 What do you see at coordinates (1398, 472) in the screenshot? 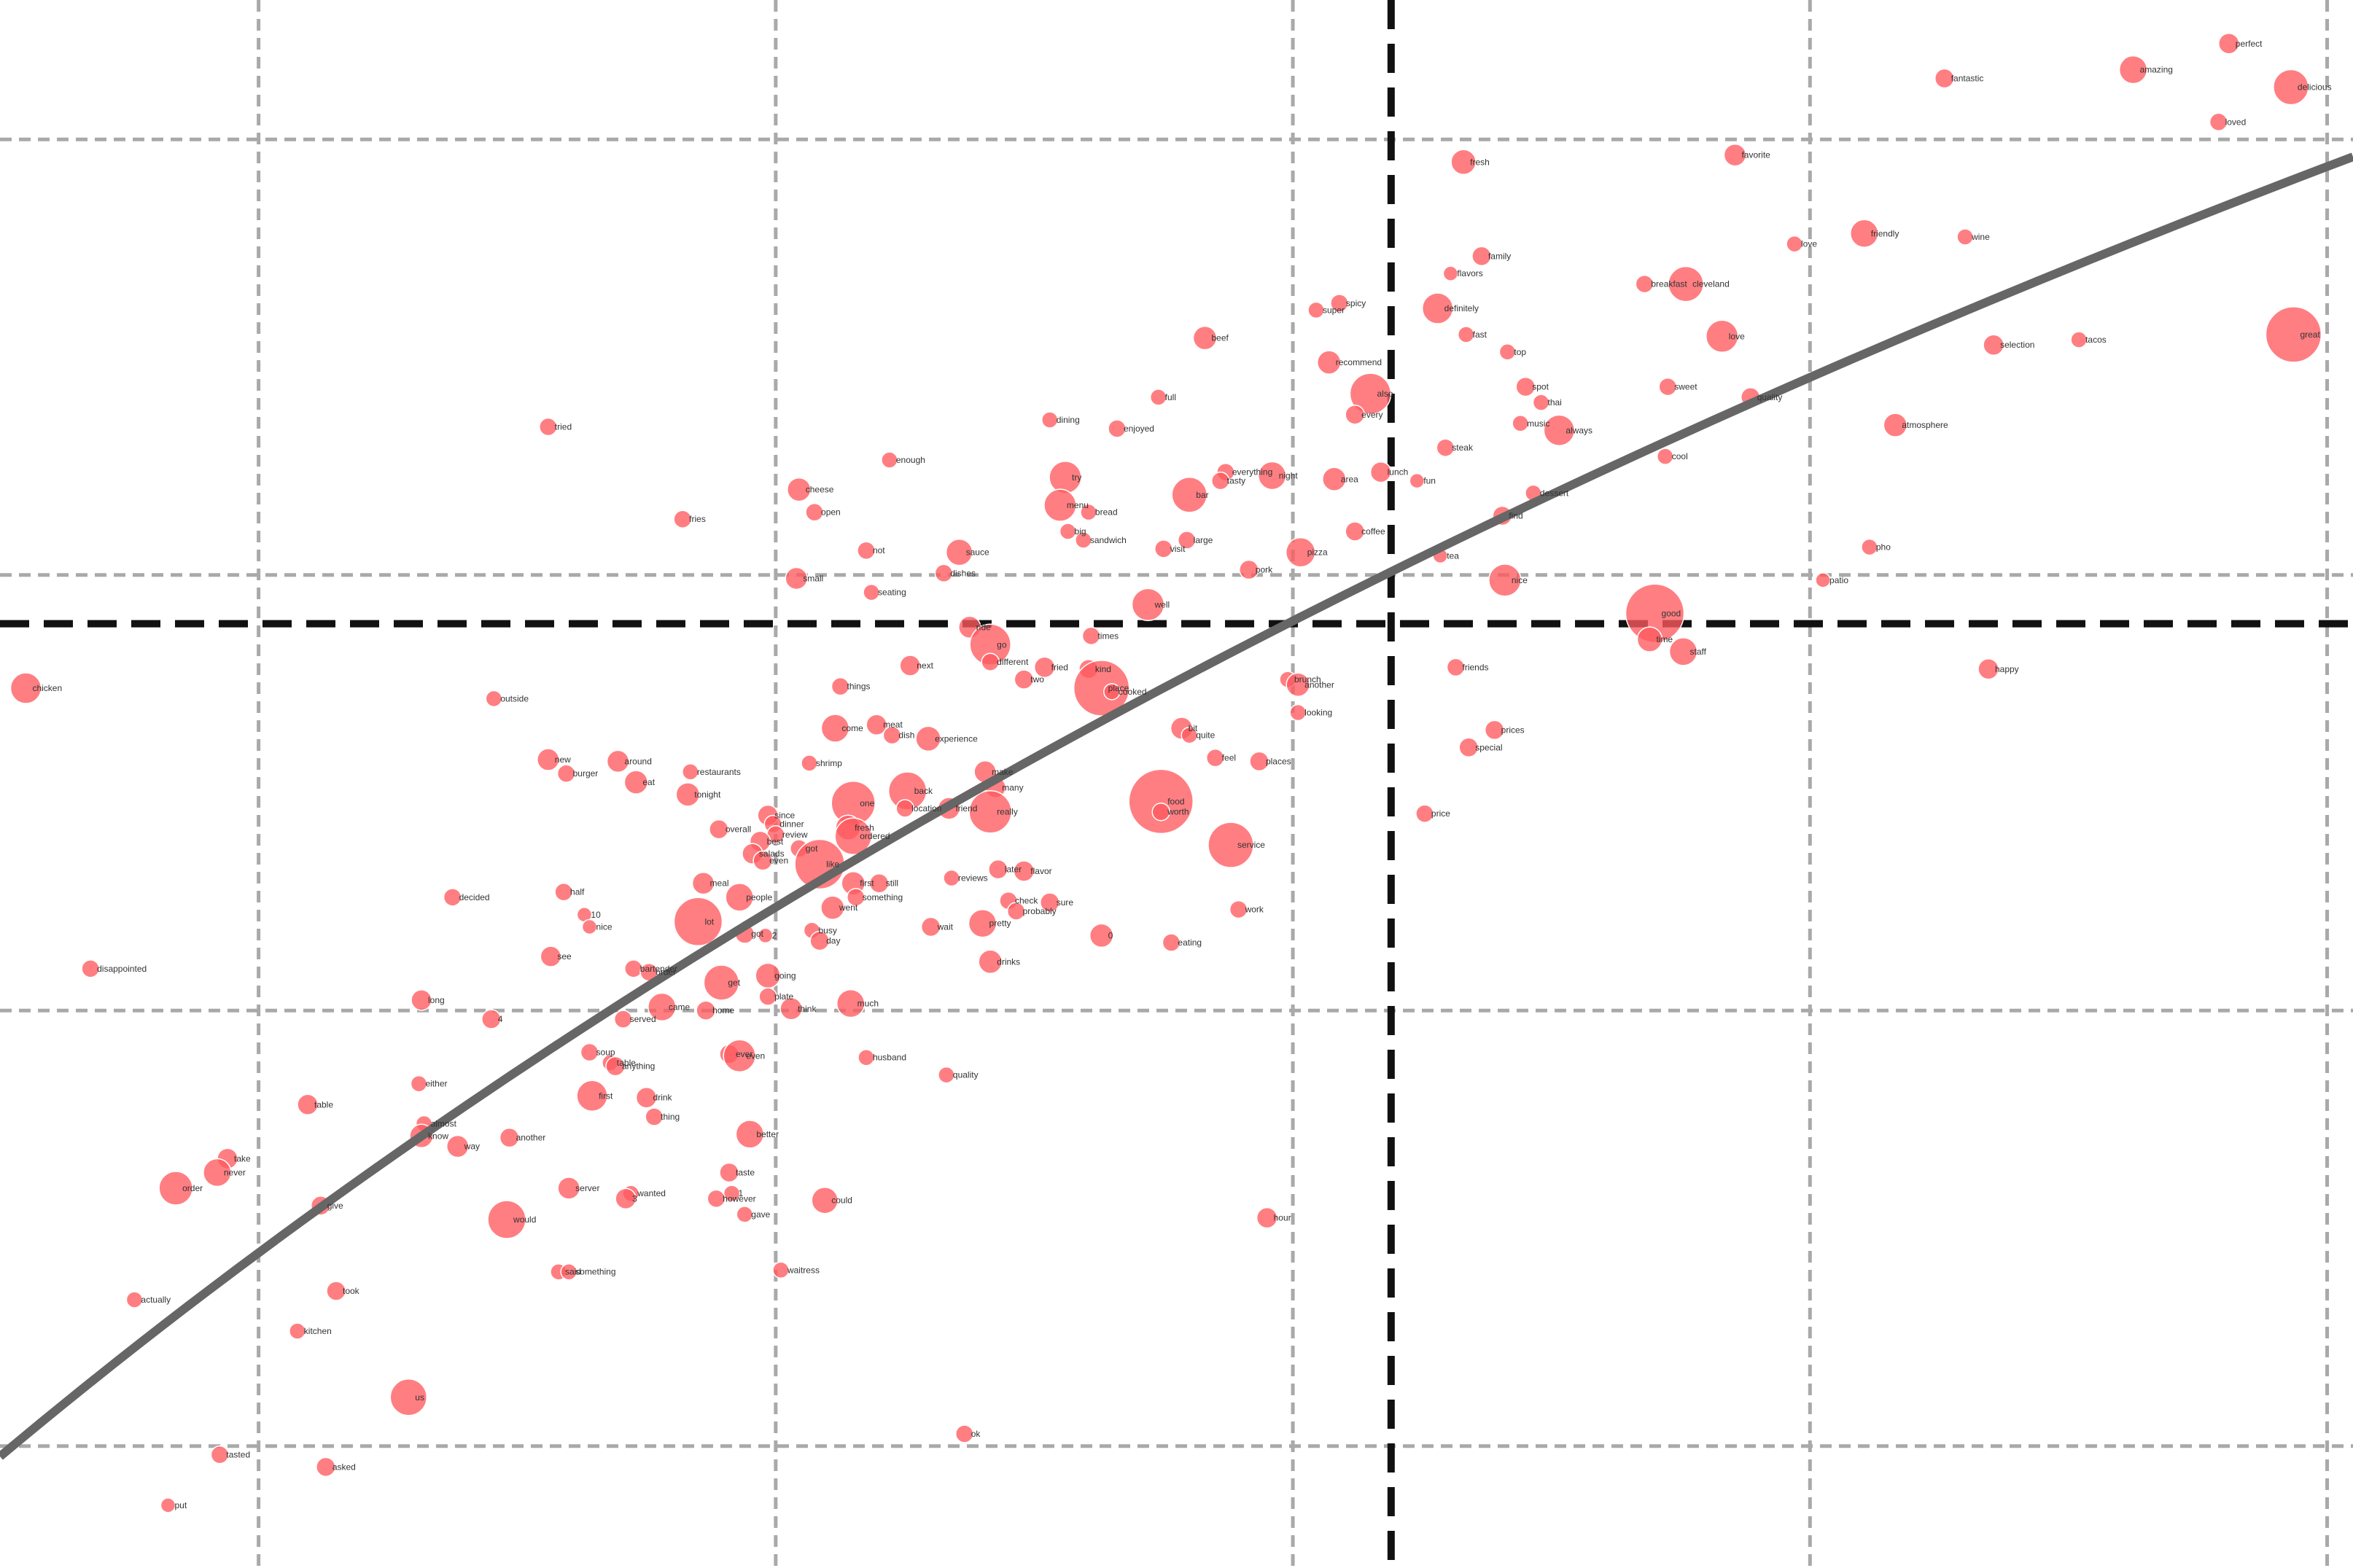
I see `point-label-lunch: lunch` at bounding box center [1398, 472].